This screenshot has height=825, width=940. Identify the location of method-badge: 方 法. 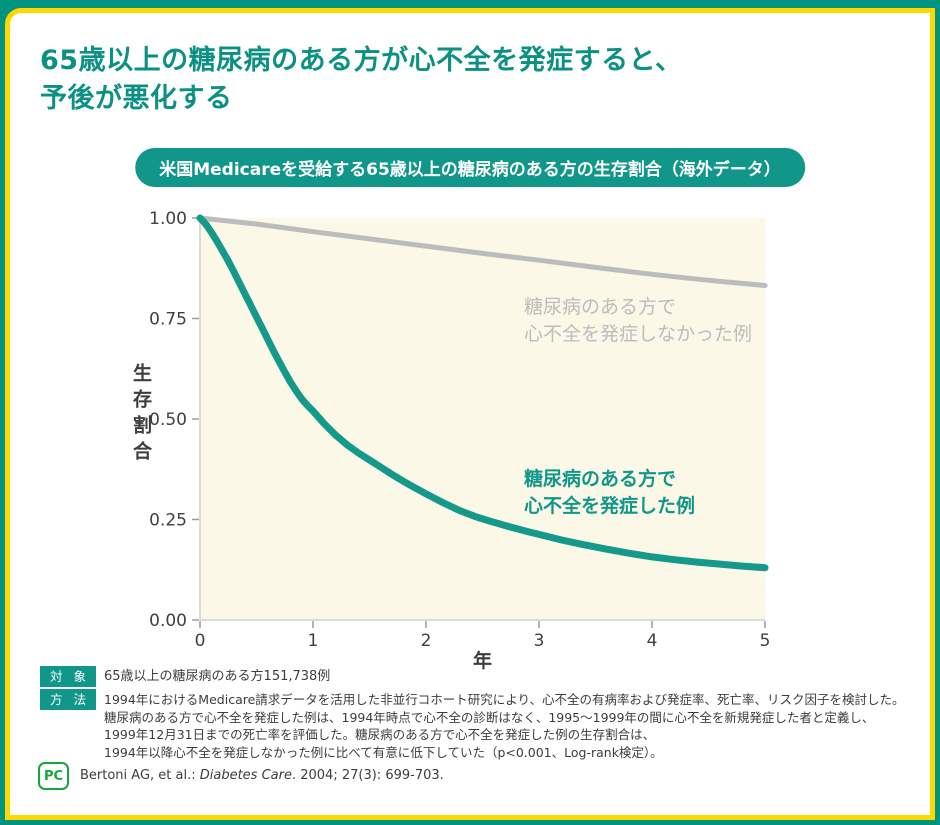
(68, 699).